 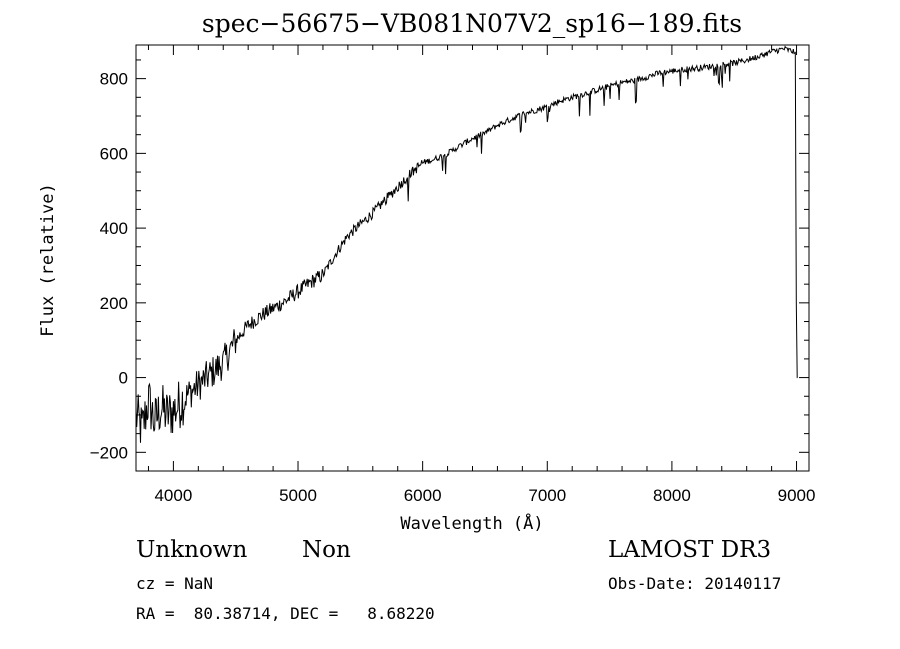 I want to click on x-tick-label: 9000, so click(x=797, y=495).